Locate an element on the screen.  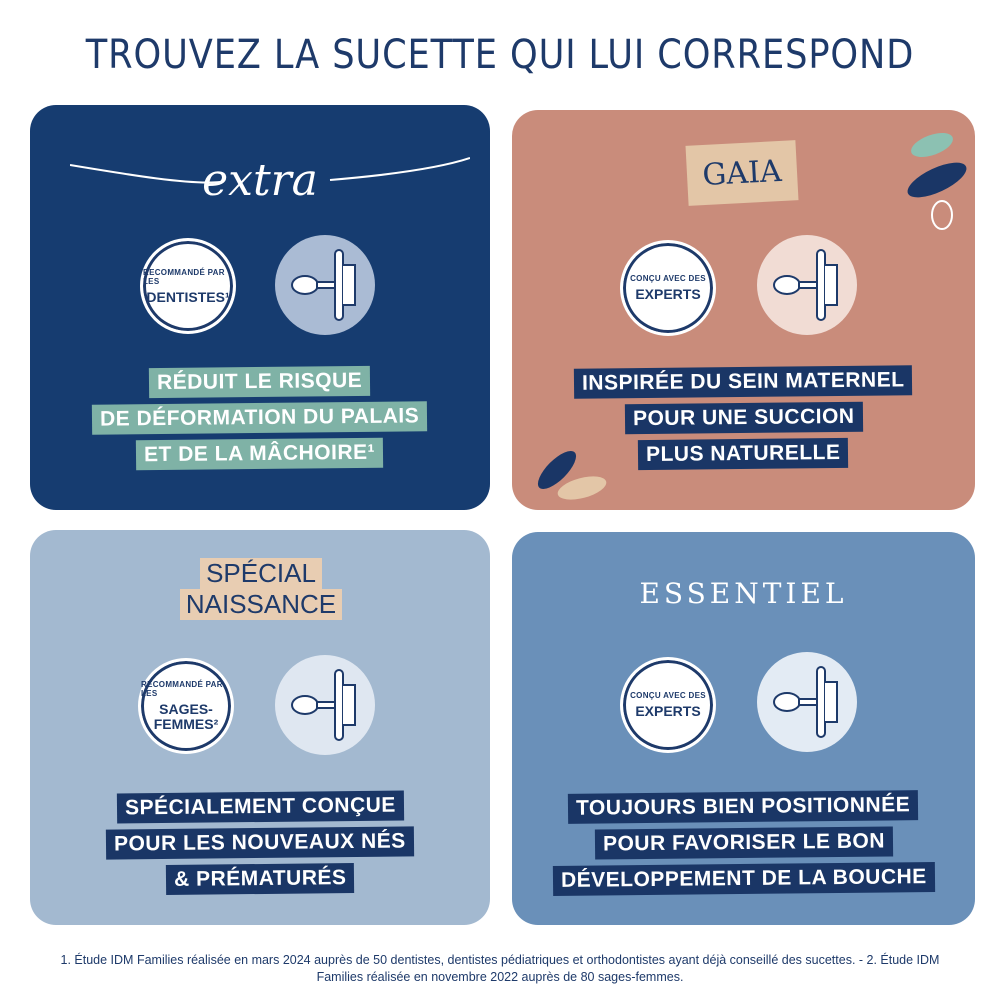
swash-decoration is located at coordinates (270, 170).